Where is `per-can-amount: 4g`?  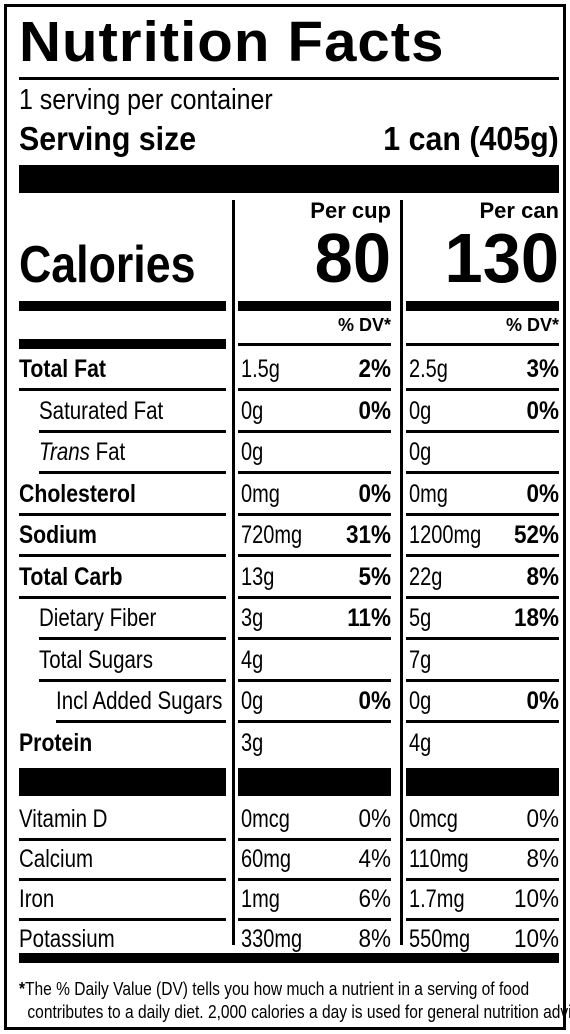
per-can-amount: 4g is located at coordinates (420, 742).